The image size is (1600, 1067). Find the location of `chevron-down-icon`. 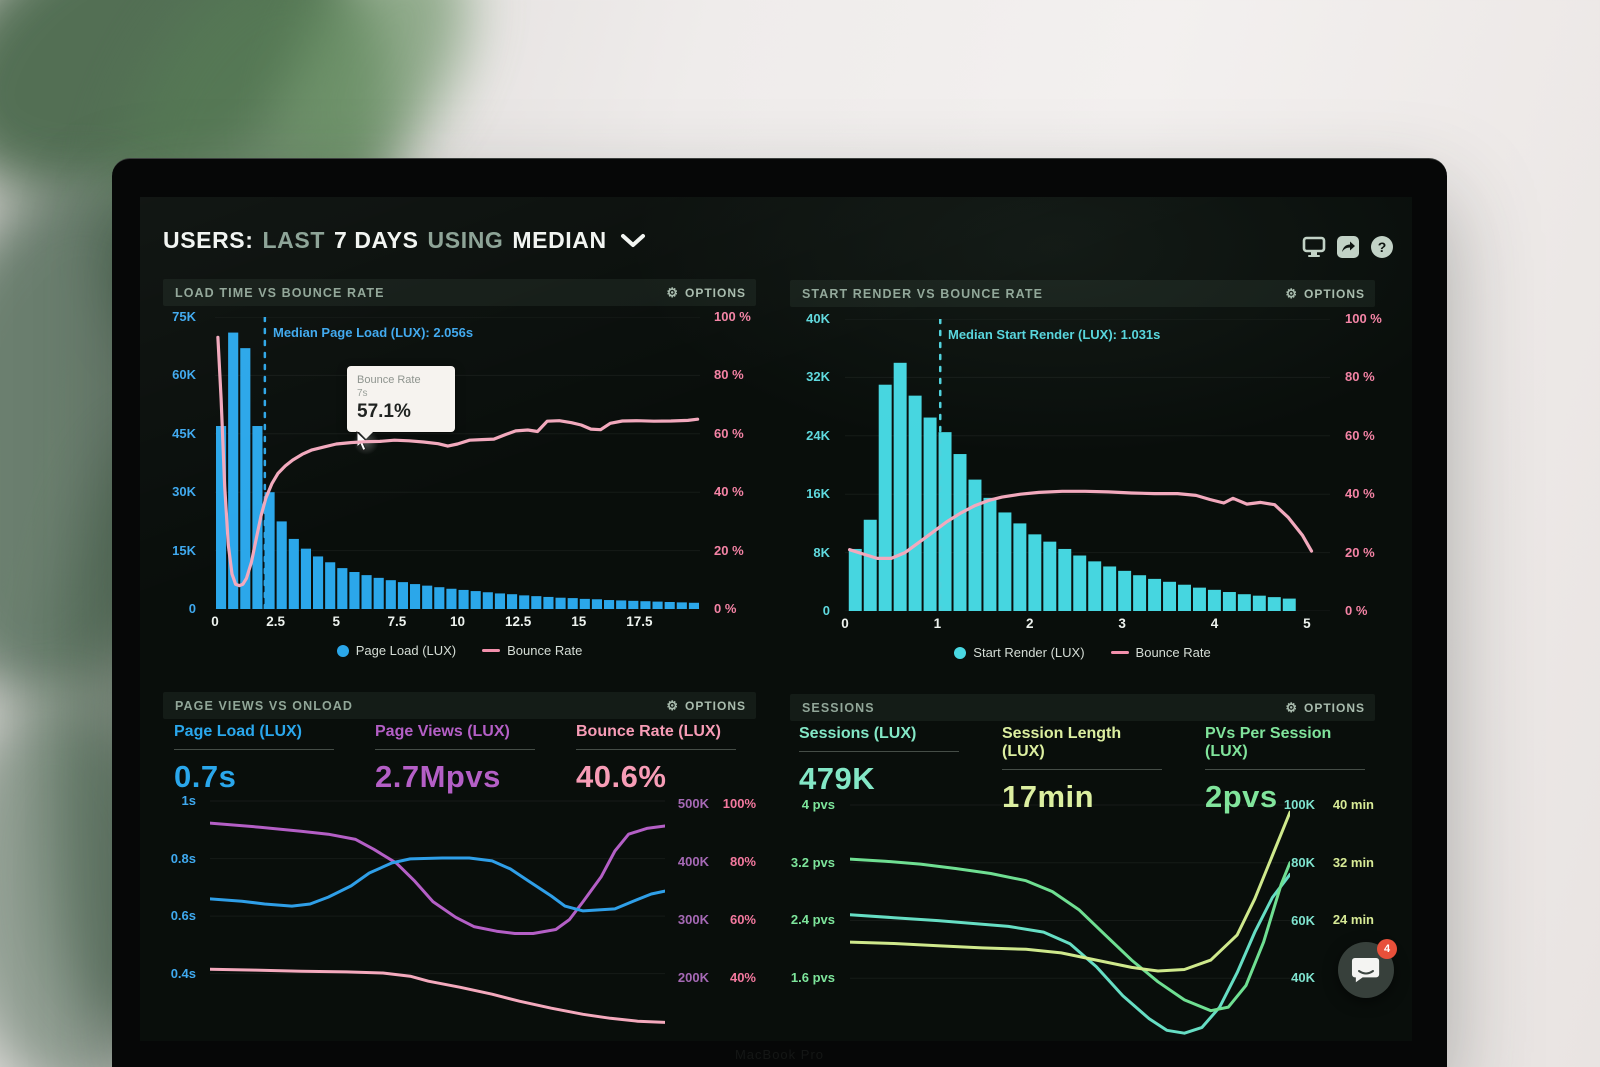

chevron-down-icon is located at coordinates (633, 240).